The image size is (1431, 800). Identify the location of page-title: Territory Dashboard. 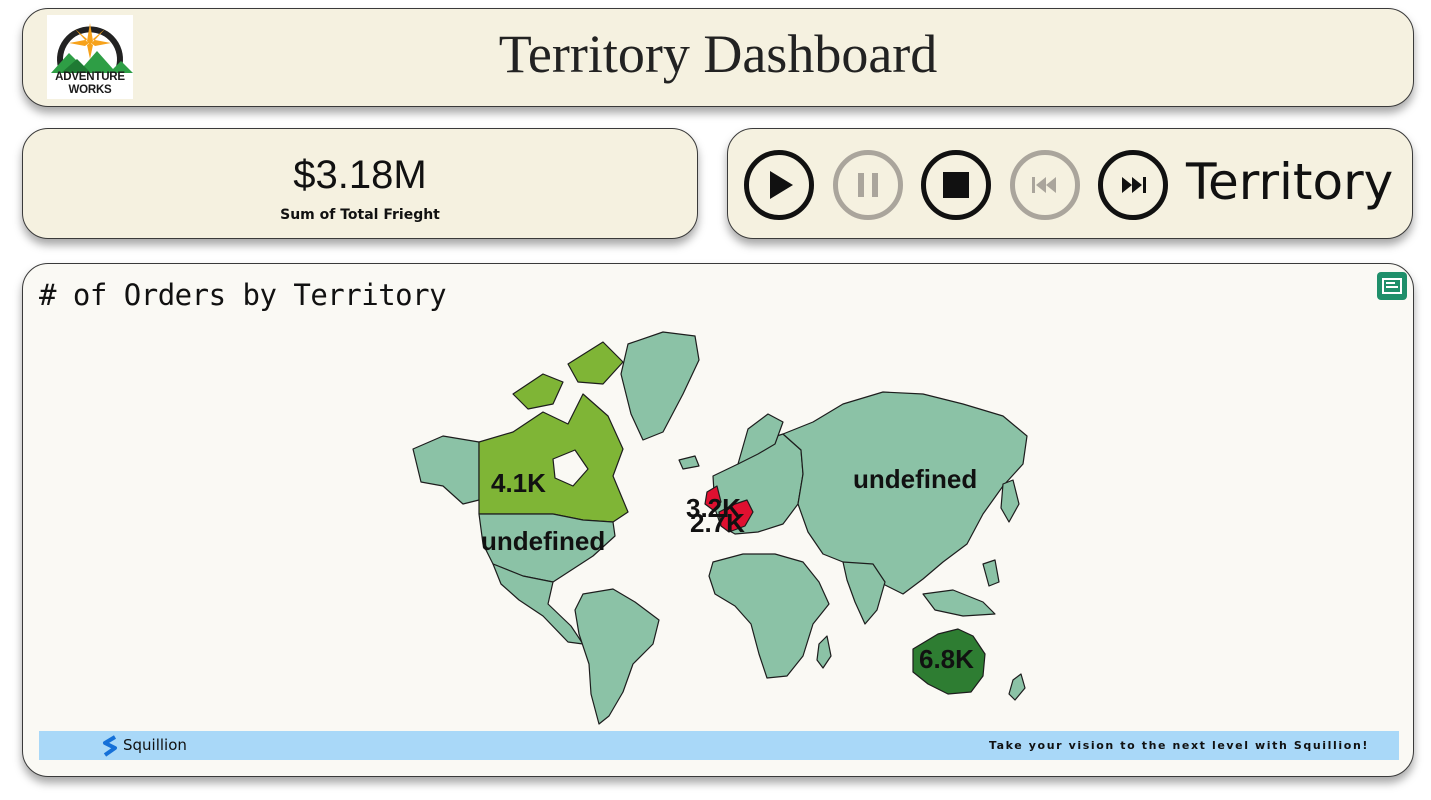
(718, 54).